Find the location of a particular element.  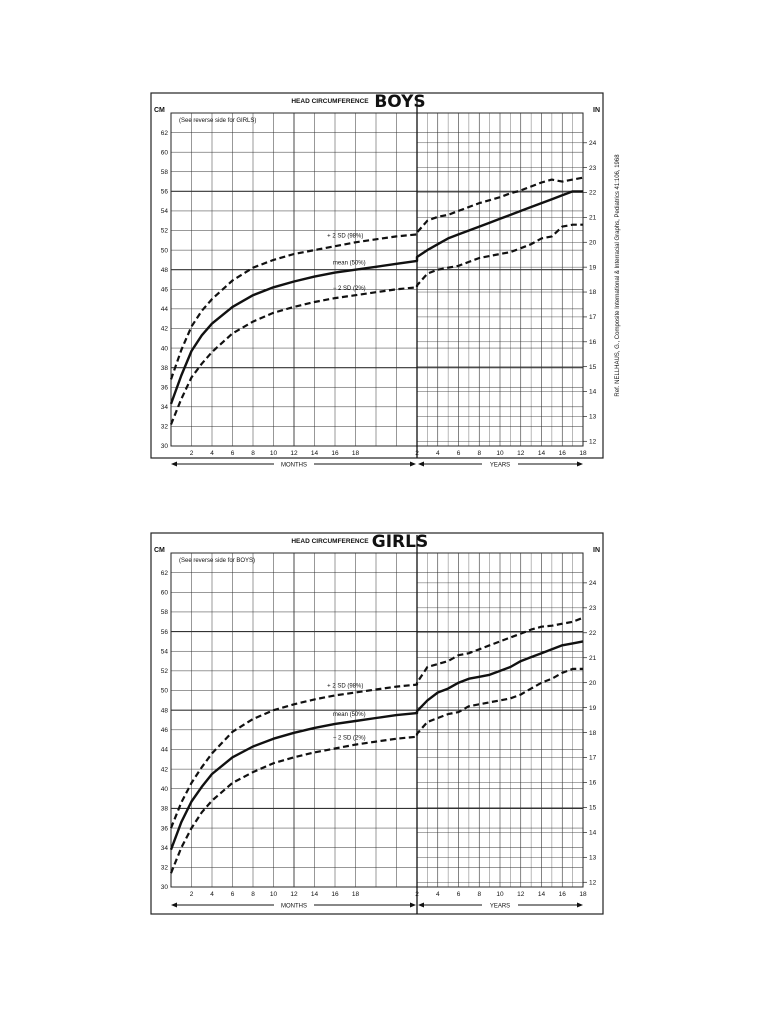

plus-2sd-line is located at coordinates (376, 722).